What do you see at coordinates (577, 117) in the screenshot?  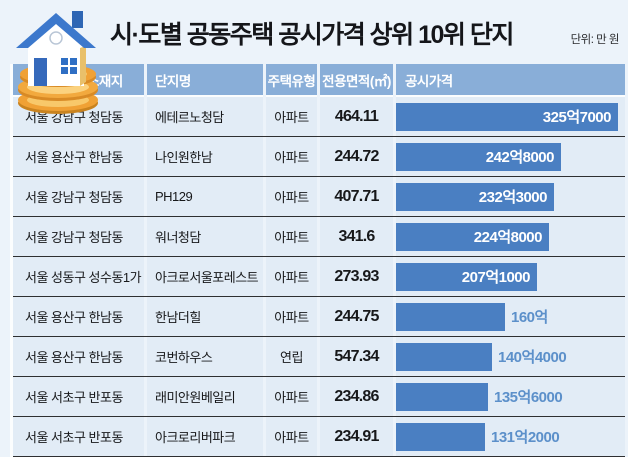 I see `price-label-inside: 325억7000` at bounding box center [577, 117].